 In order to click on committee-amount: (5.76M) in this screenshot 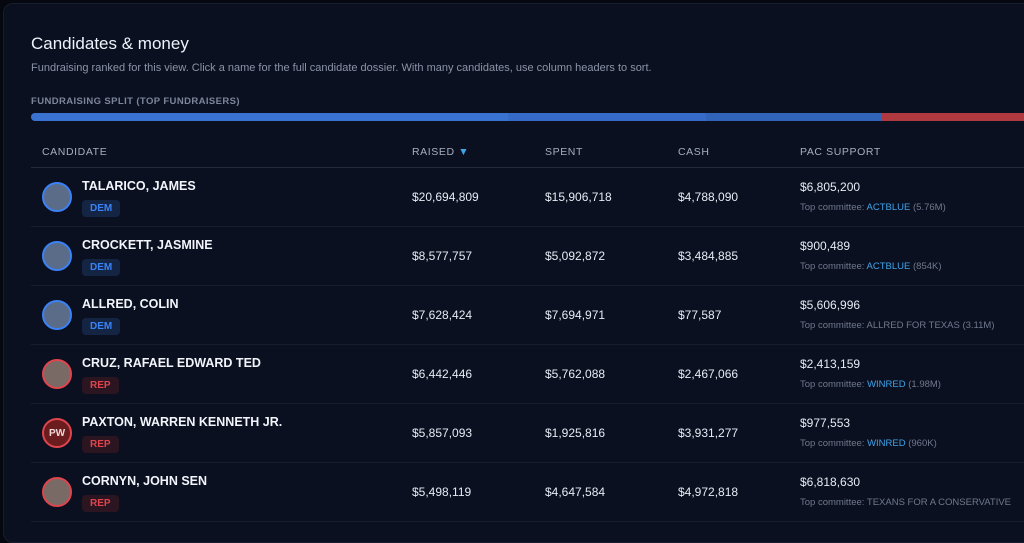, I will do `click(928, 207)`.